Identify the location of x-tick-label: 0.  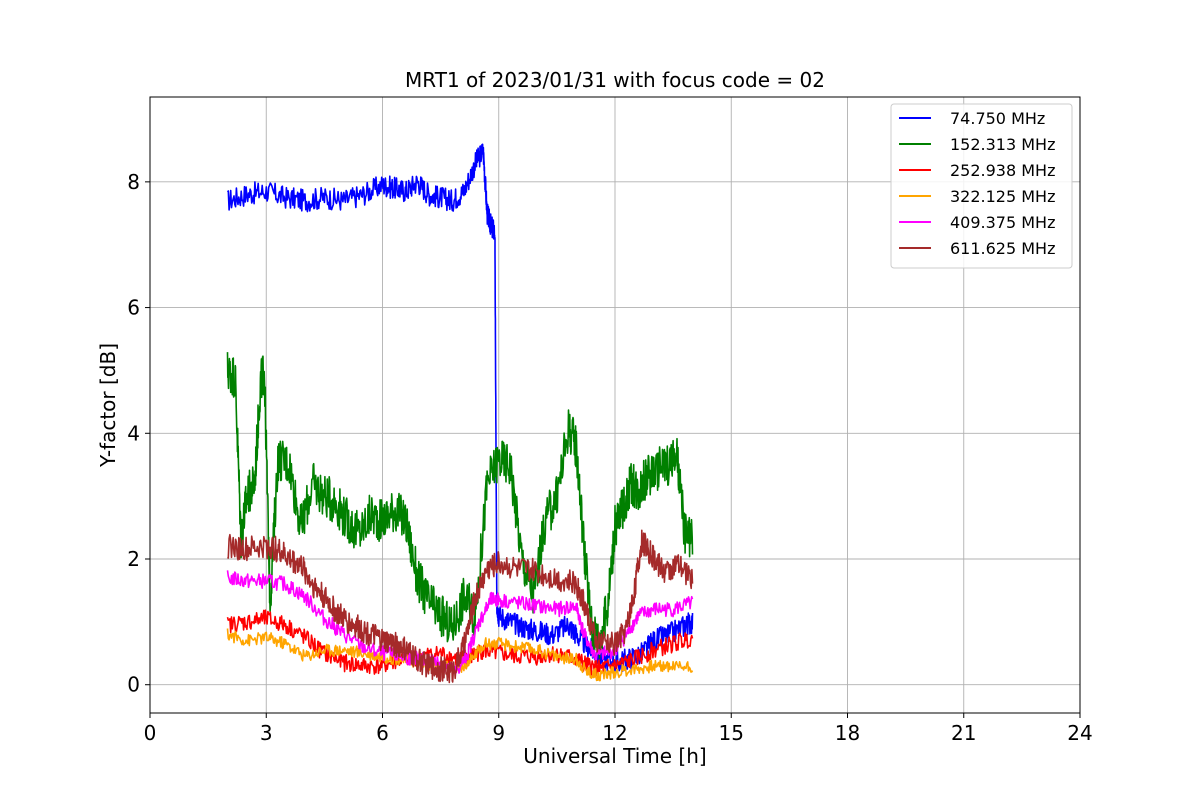
(150, 733).